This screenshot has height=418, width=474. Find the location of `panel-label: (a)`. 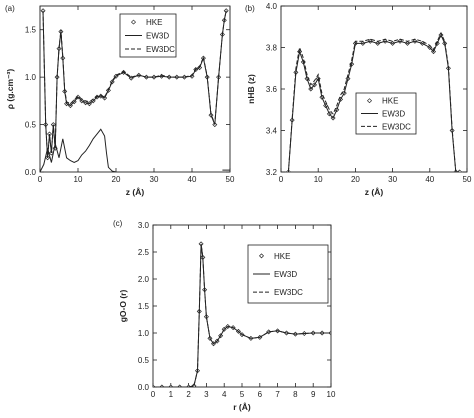

panel-label: (a) is located at coordinates (10, 8).